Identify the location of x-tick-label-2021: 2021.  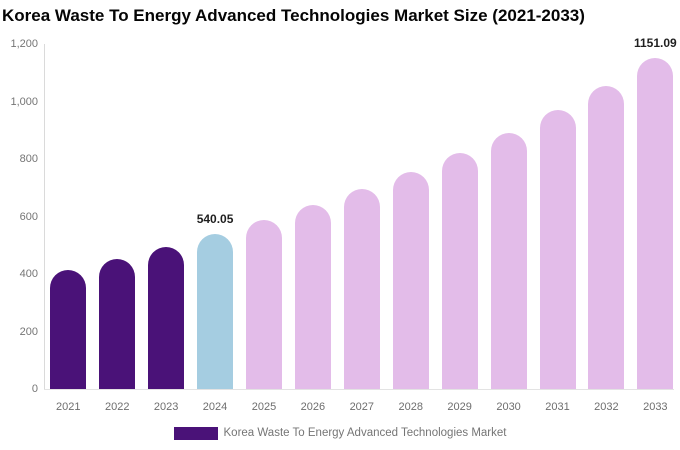
(68, 407).